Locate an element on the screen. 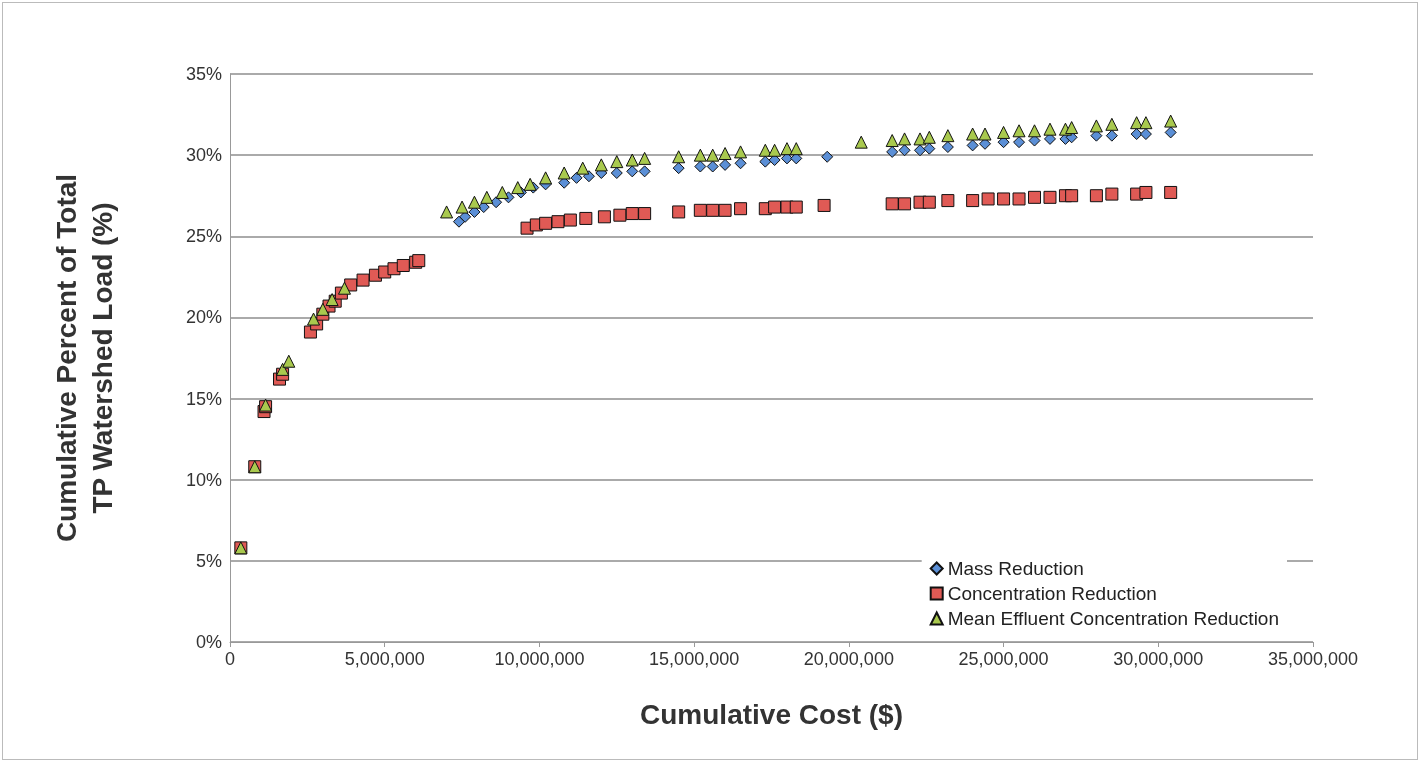 This screenshot has height=764, width=1422. x-tick-label: 10,000,000 is located at coordinates (539, 659).